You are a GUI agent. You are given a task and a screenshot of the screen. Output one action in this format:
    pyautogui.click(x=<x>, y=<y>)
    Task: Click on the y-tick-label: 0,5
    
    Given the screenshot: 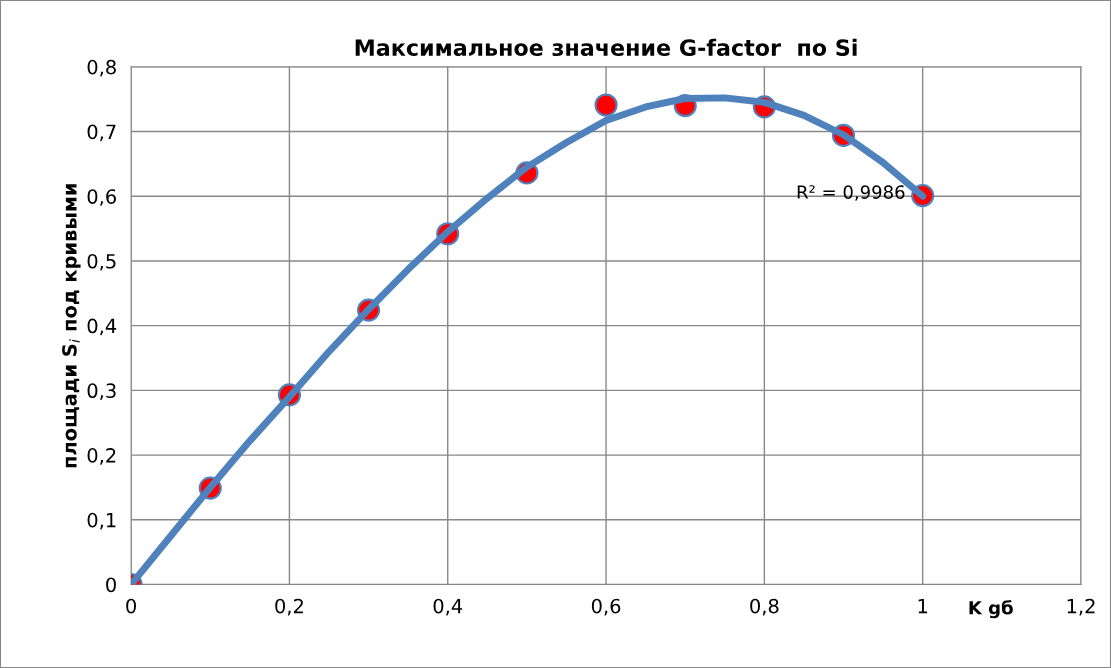 What is the action you would take?
    pyautogui.click(x=101, y=262)
    